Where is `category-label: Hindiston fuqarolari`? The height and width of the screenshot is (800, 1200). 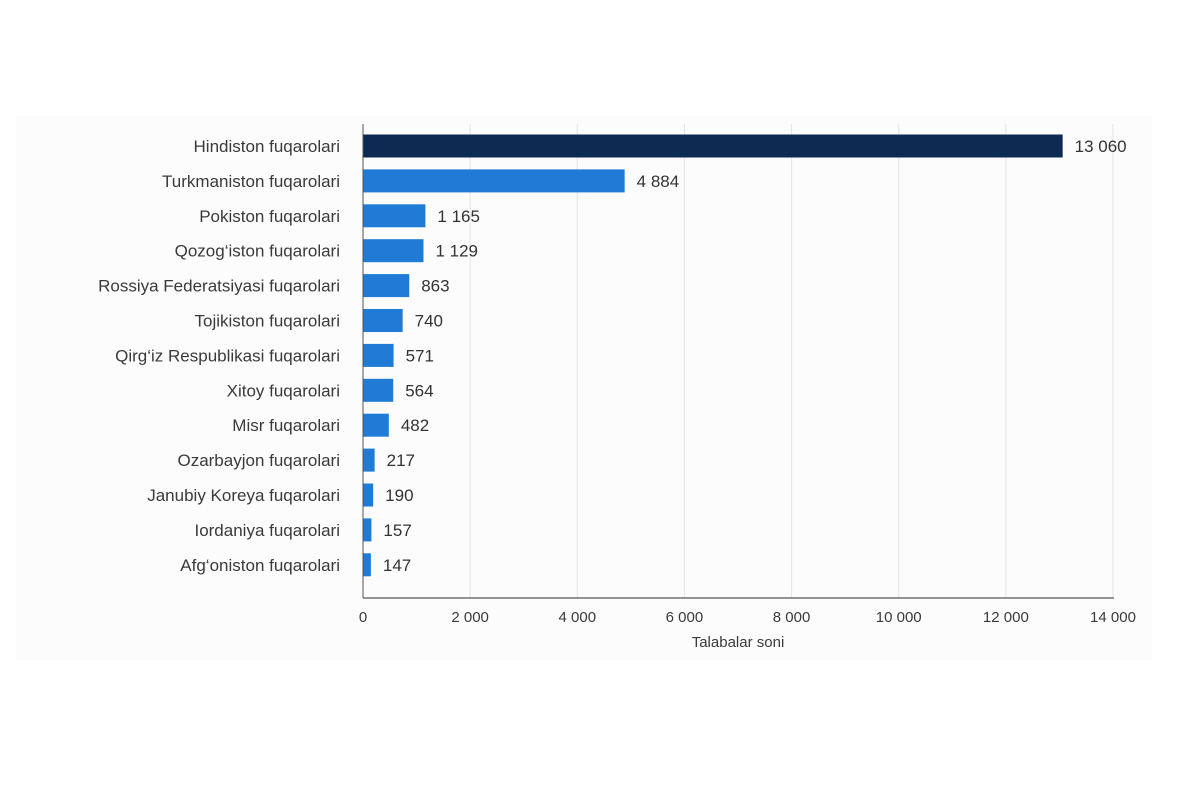
category-label: Hindiston fuqarolari is located at coordinates (267, 146).